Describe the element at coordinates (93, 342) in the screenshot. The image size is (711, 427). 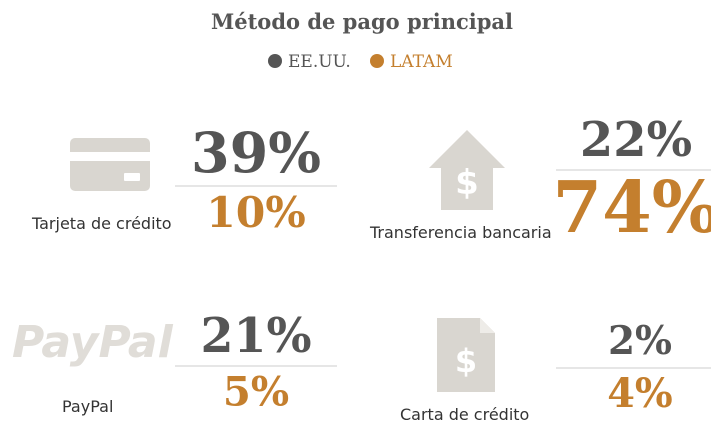
I see `paypal-logo: PayPal` at that location.